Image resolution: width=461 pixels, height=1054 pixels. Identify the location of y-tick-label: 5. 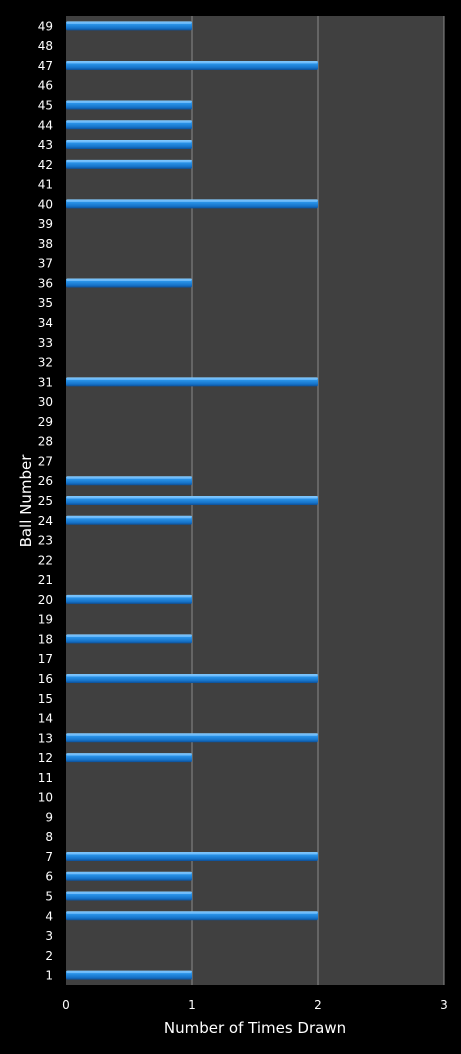
(49, 897).